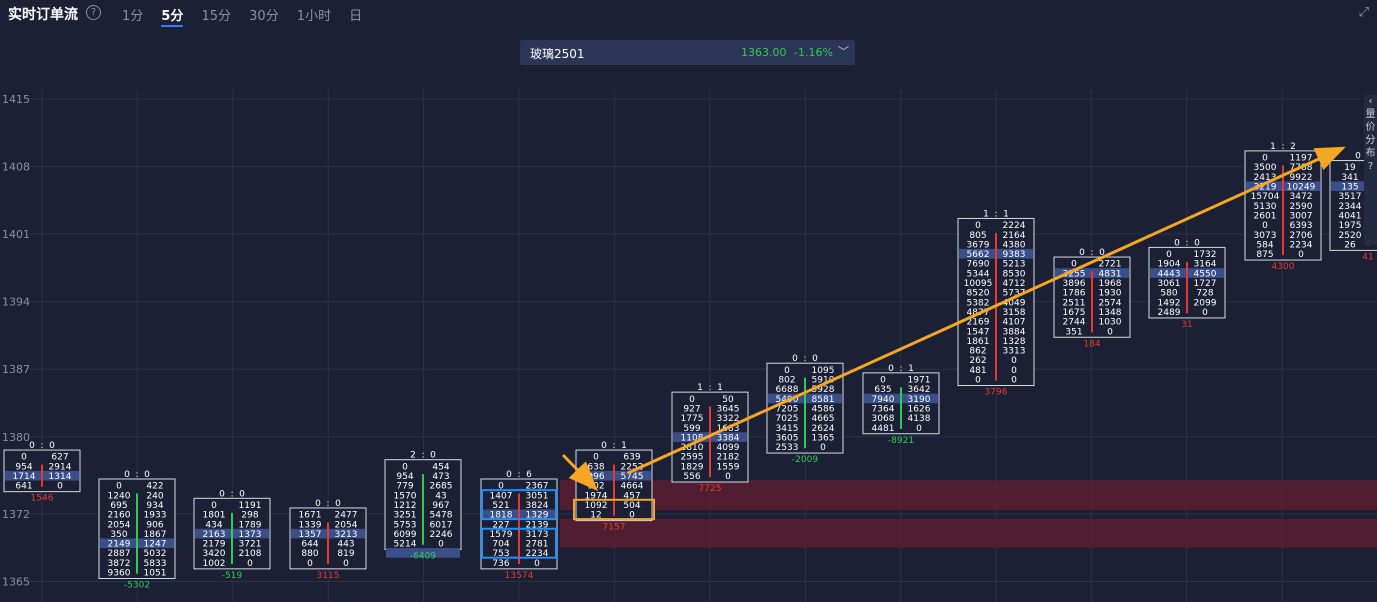 Image resolution: width=1377 pixels, height=602 pixels. What do you see at coordinates (310, 535) in the screenshot?
I see `bid-volume: 1357` at bounding box center [310, 535].